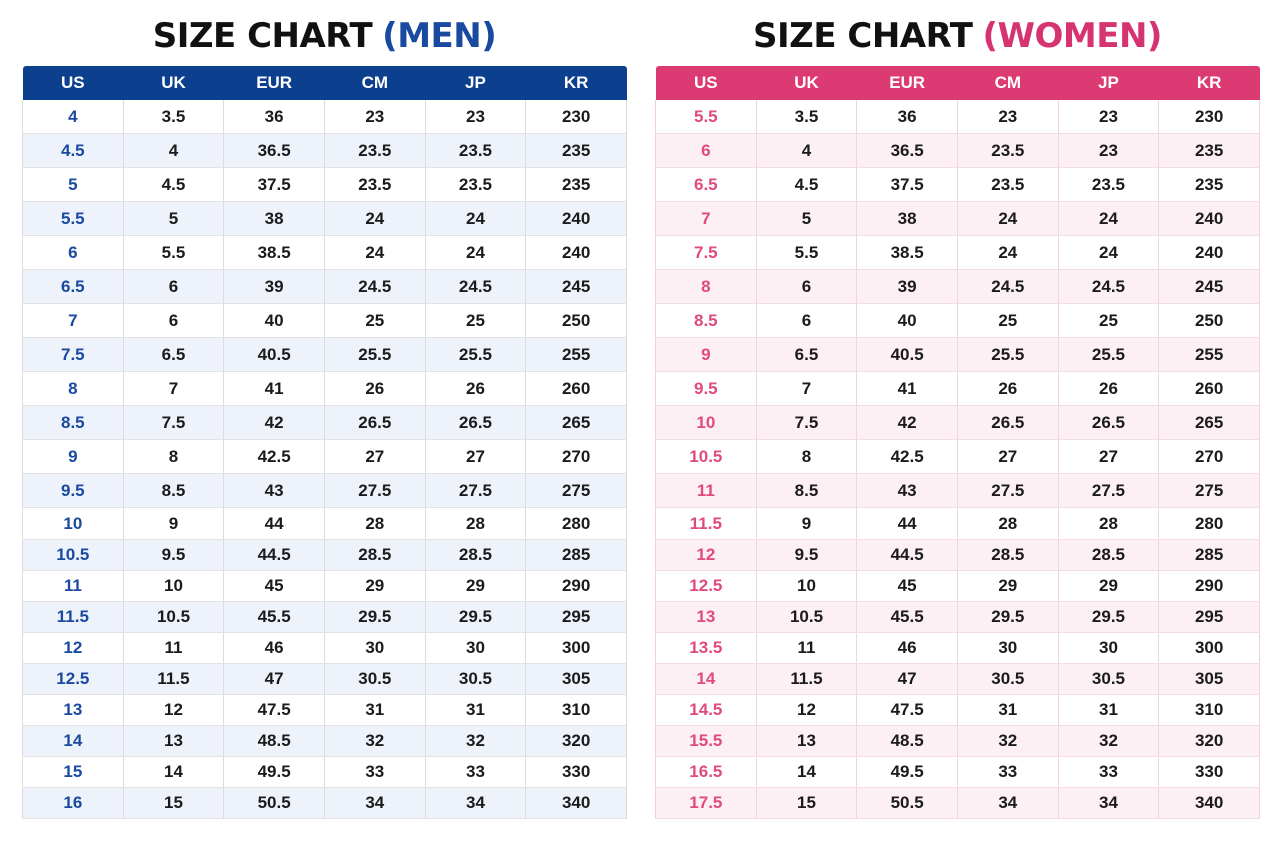 This screenshot has height=853, width=1280. I want to click on cell-uk: 8.5, so click(806, 491).